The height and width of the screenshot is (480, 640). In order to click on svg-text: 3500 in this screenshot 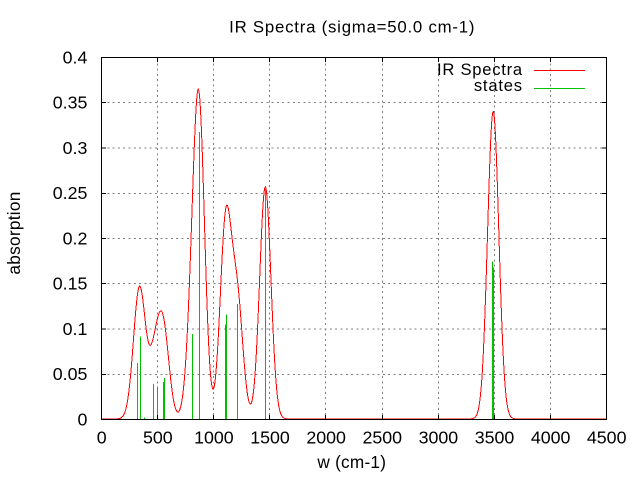, I will do `click(495, 438)`.